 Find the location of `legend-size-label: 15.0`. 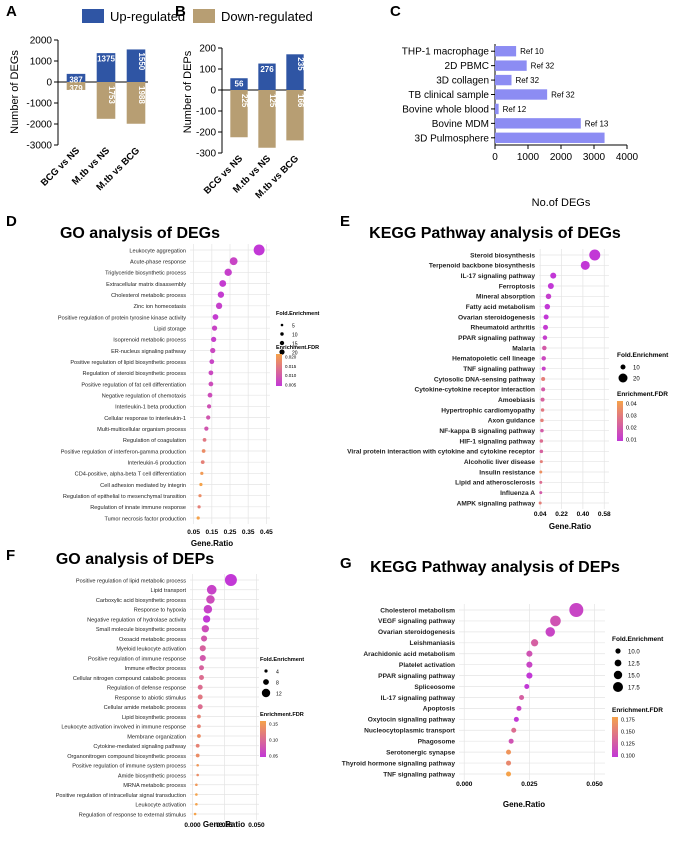

legend-size-label: 15.0 is located at coordinates (634, 677).